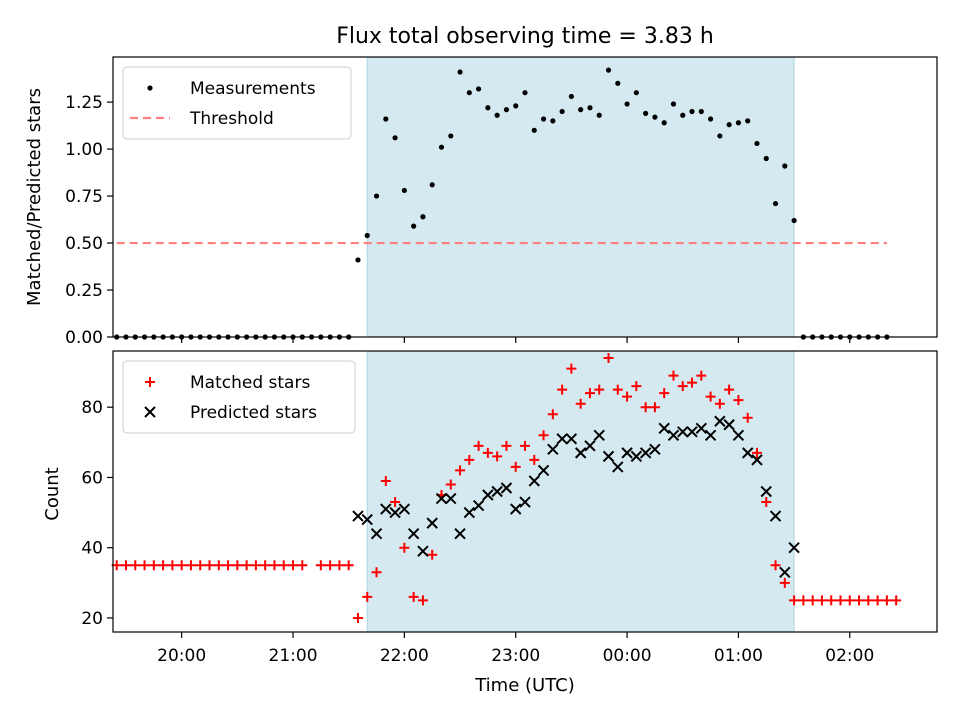 The height and width of the screenshot is (724, 960). I want to click on p2-legend-box, so click(239, 397).